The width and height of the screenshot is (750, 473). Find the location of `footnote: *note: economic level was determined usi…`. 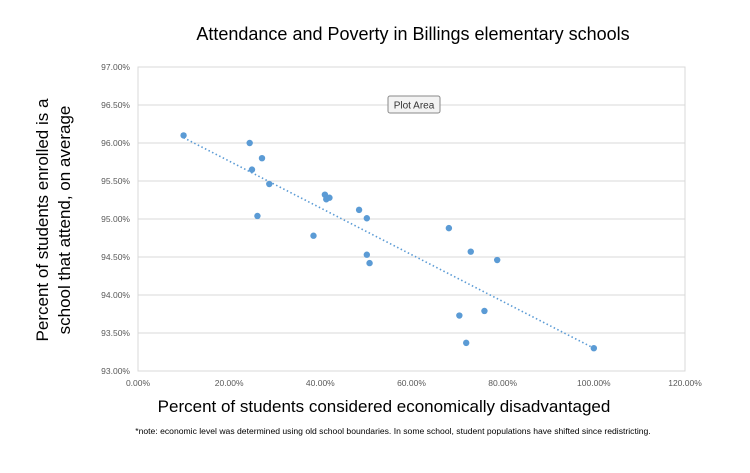

footnote: *note: economic level was determined usi… is located at coordinates (392, 431).